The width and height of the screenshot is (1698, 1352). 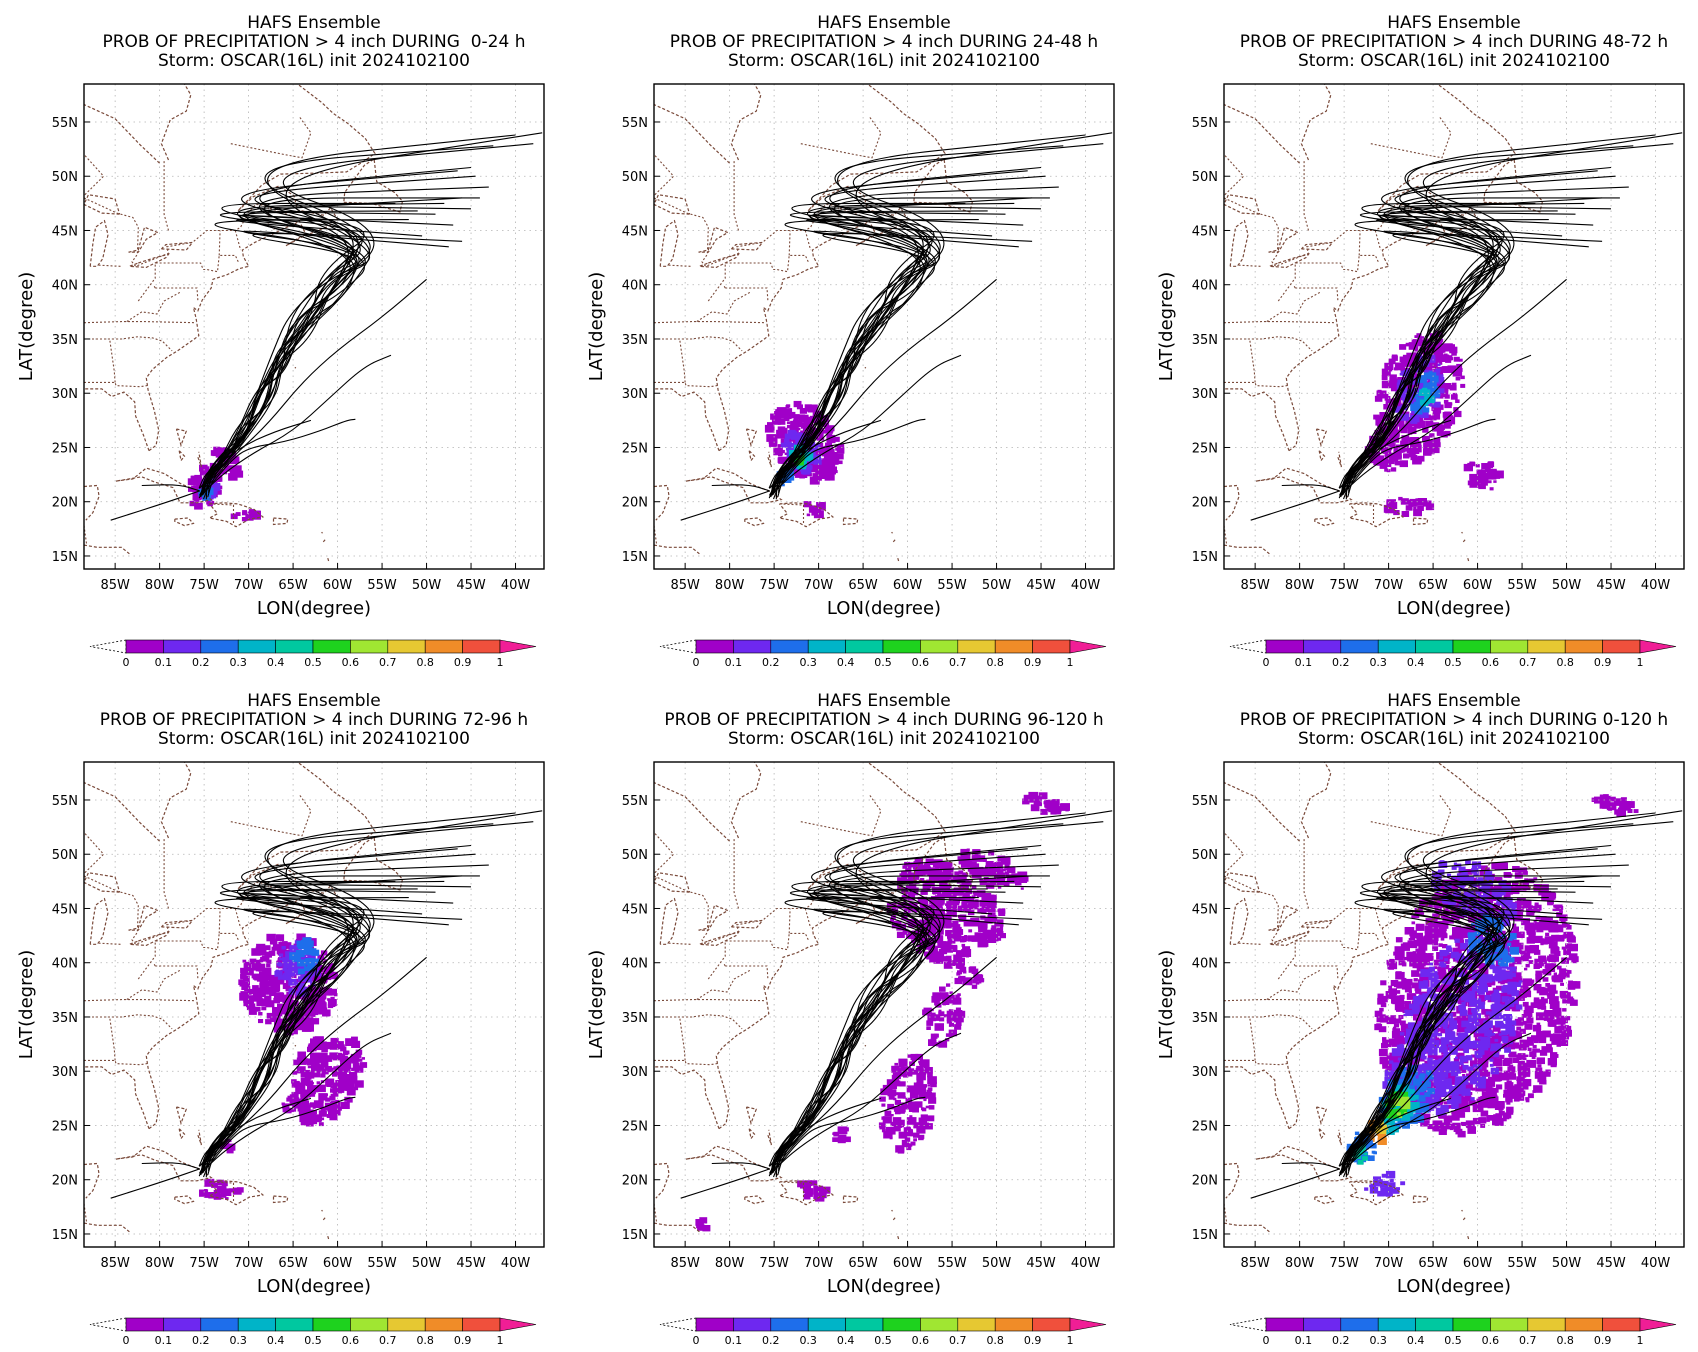 What do you see at coordinates (883, 1332) in the screenshot?
I see `colorbar: 0 0.1 0.2 0.3 0.4 0.5 0.6 0.7 0.8 0.9 1` at bounding box center [883, 1332].